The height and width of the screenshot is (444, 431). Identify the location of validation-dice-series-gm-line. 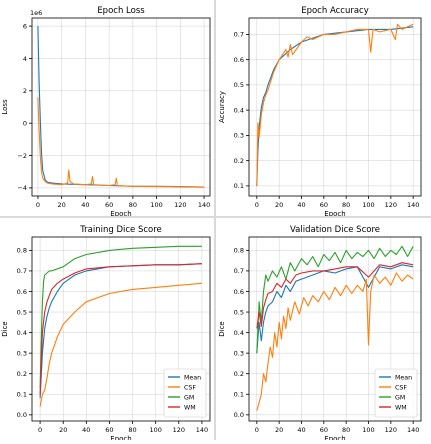
(335, 299).